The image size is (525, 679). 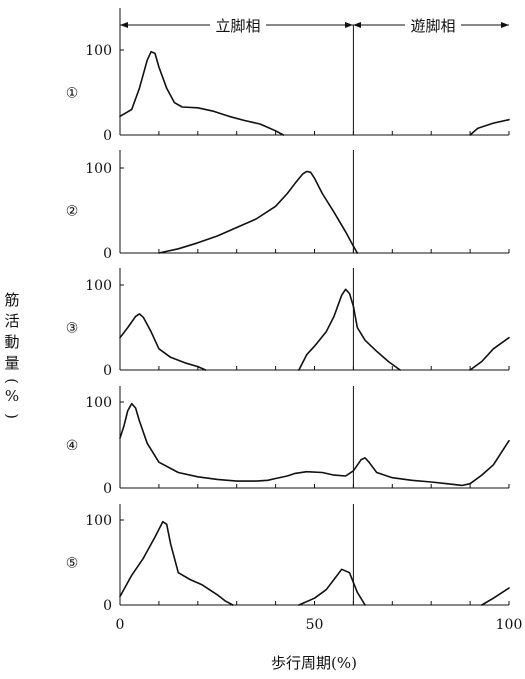 I want to click on panel-2: 0 100 ②, so click(x=288, y=206).